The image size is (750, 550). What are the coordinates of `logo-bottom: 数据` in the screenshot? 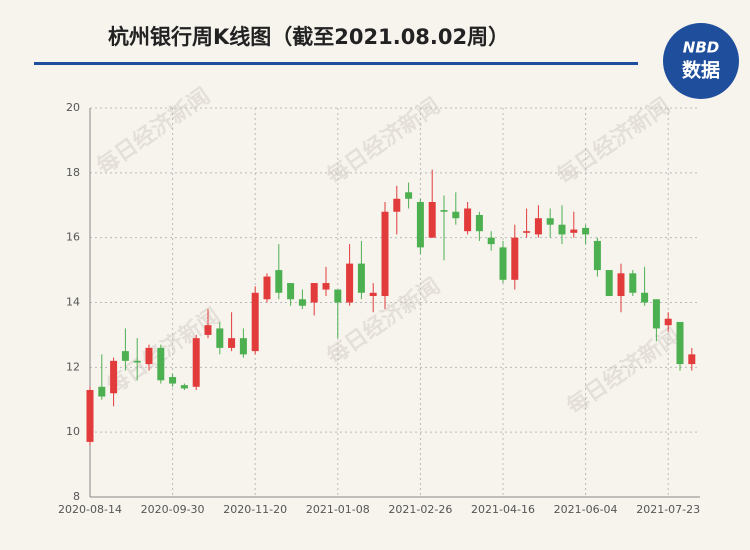 It's located at (701, 70).